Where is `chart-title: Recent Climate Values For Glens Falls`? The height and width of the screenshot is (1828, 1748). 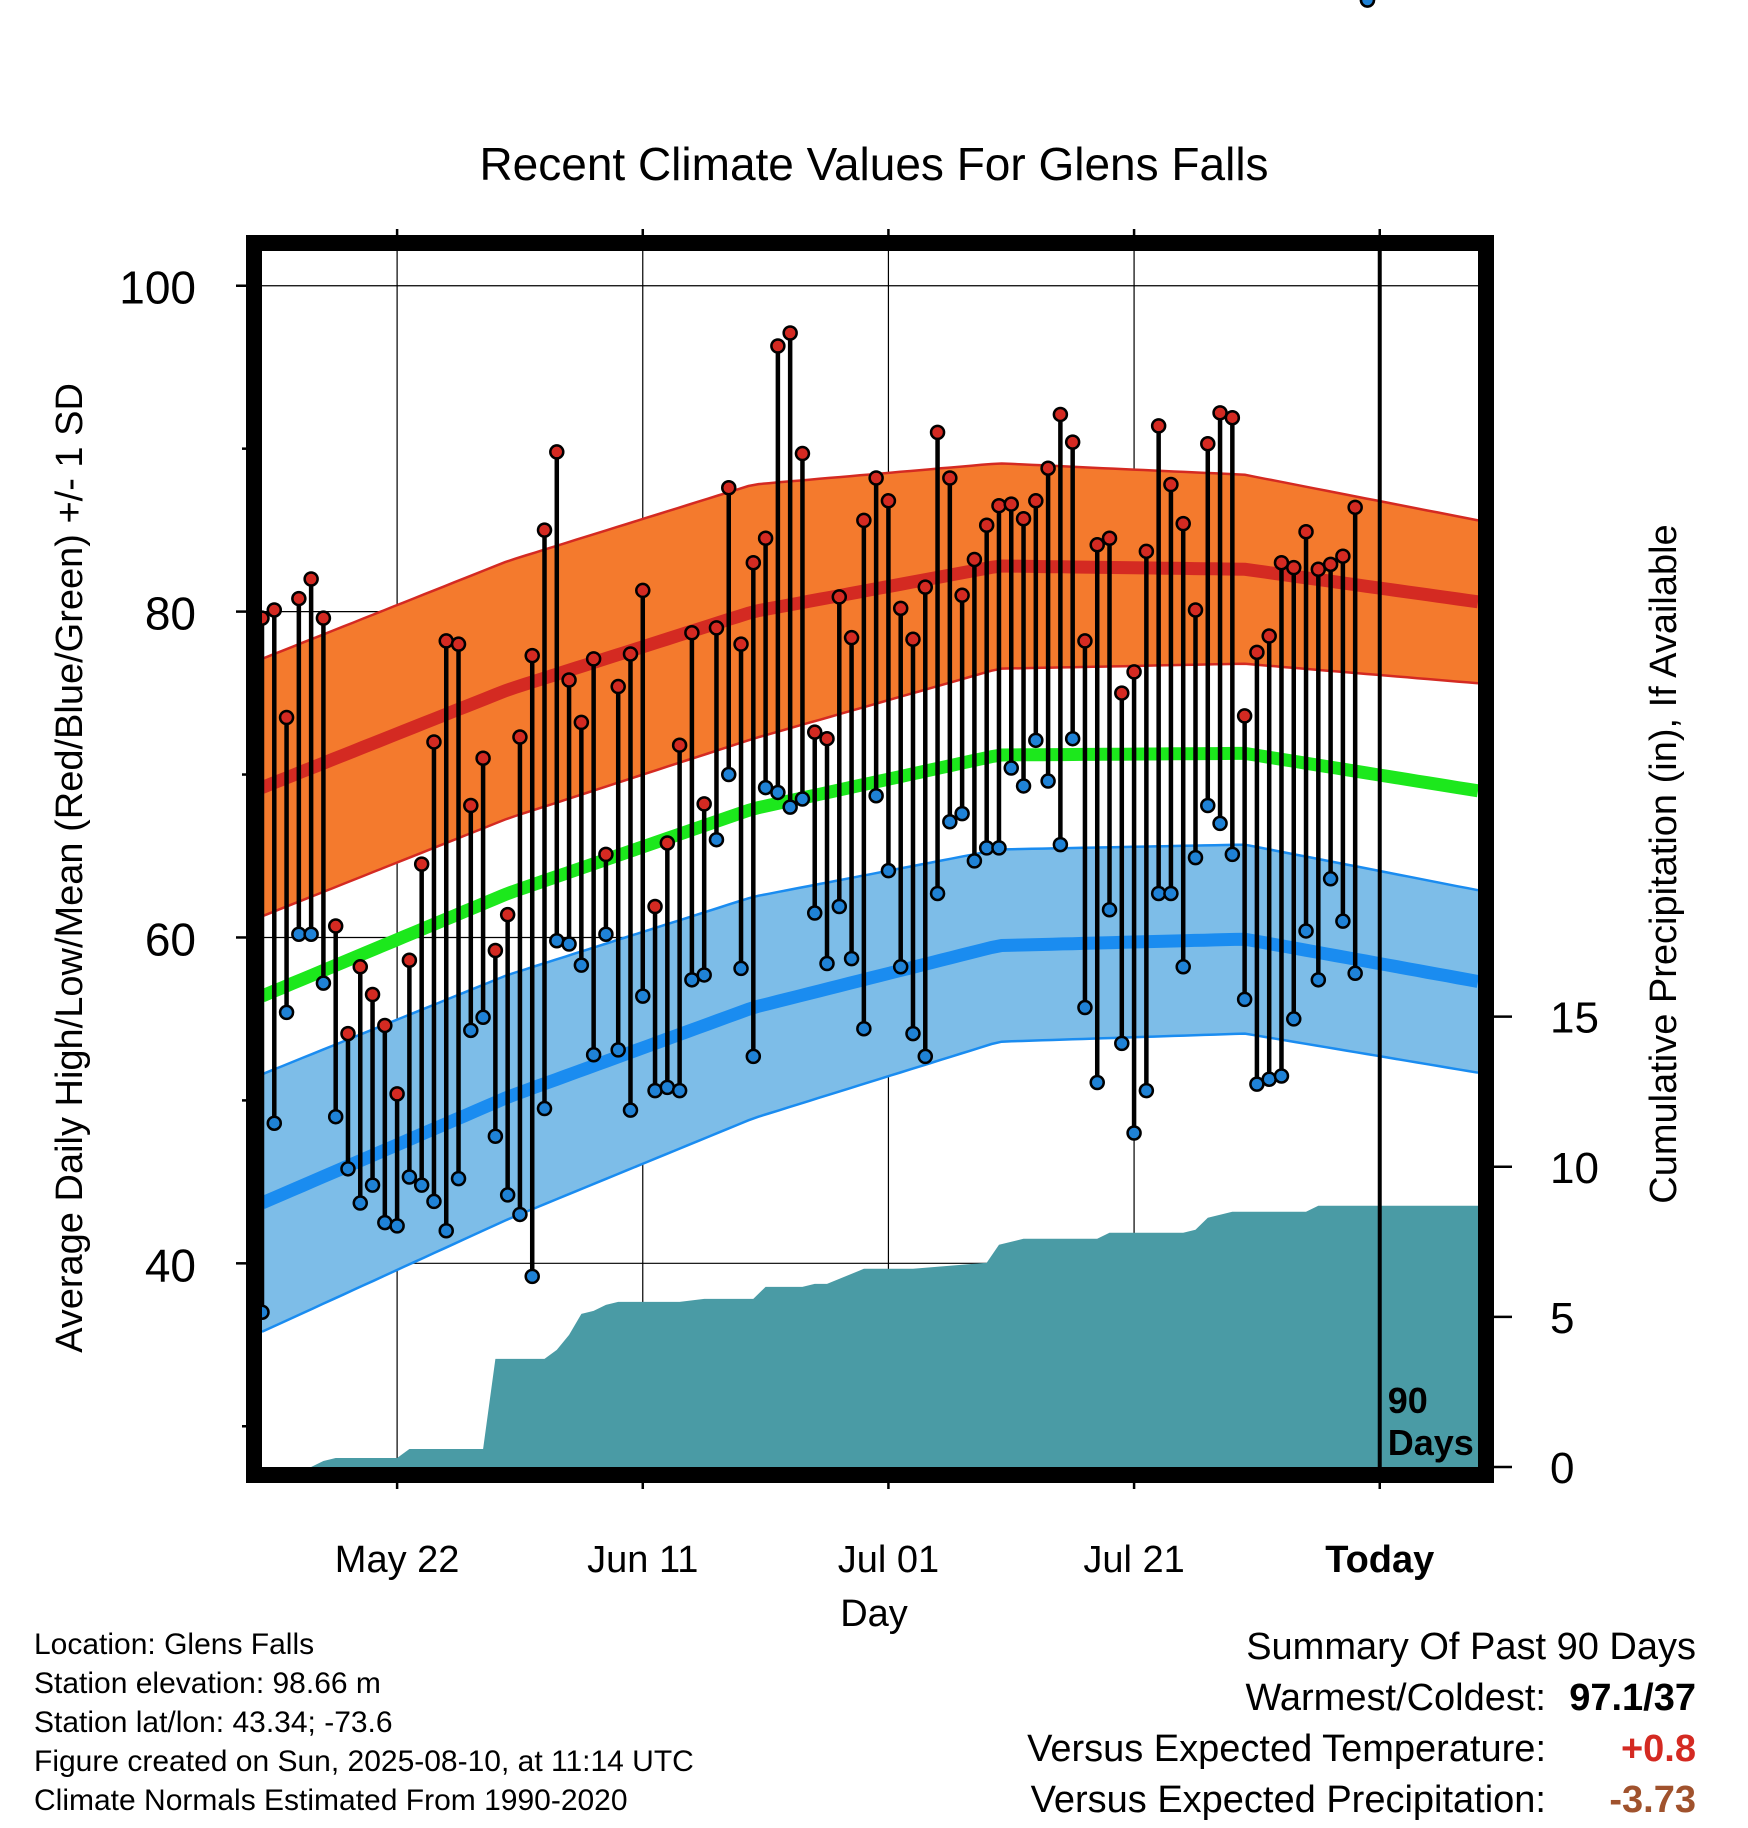
chart-title: Recent Climate Values For Glens Falls is located at coordinates (873, 164).